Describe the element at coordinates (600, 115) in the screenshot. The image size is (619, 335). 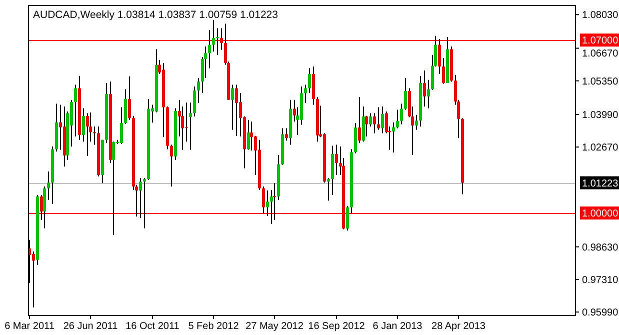
I see `y-tick-label: 1.03990` at that location.